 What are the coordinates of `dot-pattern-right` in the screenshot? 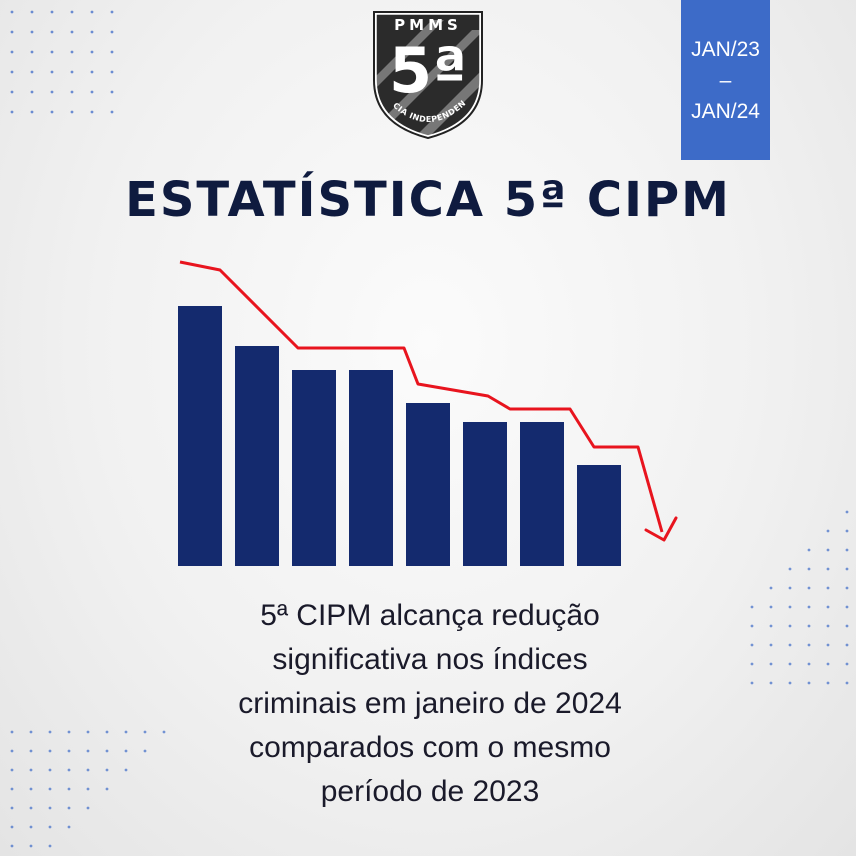 It's located at (799, 597).